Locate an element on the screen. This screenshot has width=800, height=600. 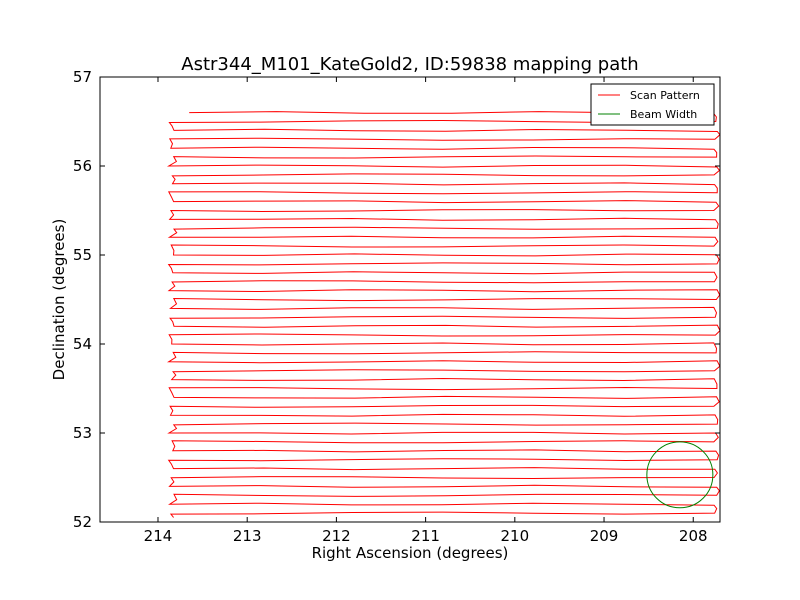
legend-beam-label: Beam Width is located at coordinates (663, 114).